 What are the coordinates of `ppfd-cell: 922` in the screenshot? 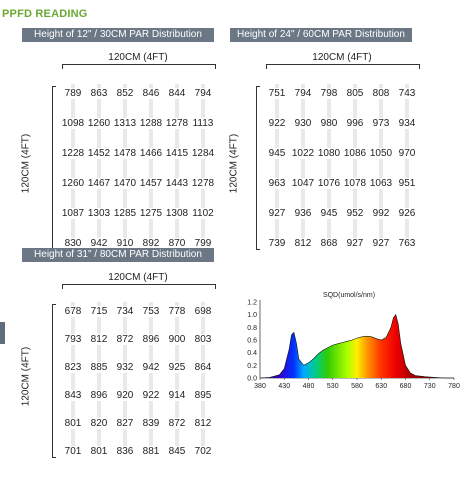 It's located at (151, 395).